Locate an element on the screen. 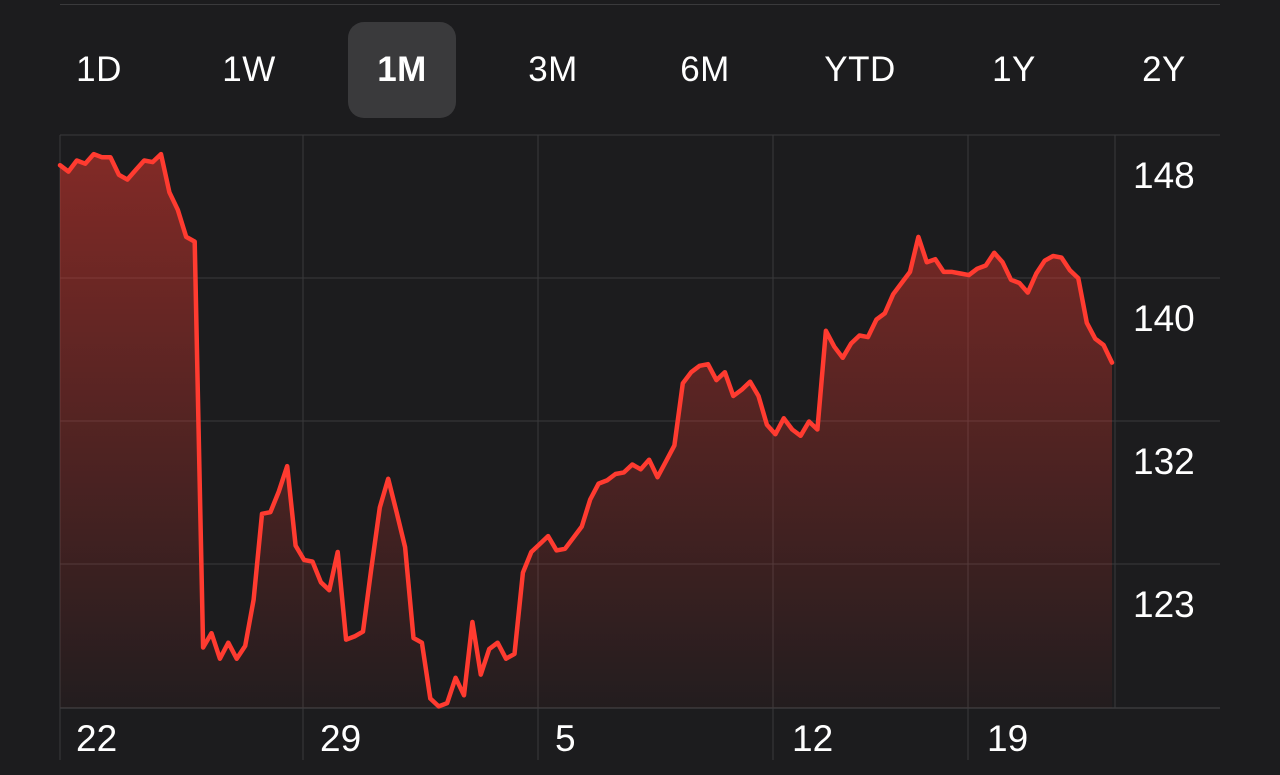 Image resolution: width=1280 pixels, height=775 pixels. x-tick-label: 12 is located at coordinates (812, 738).